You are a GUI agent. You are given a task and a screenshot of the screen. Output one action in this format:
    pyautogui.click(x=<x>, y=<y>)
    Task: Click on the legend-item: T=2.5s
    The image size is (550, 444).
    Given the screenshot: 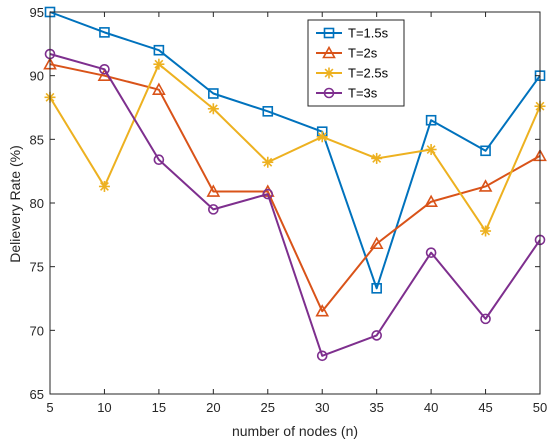 What is the action you would take?
    pyautogui.click(x=352, y=73)
    